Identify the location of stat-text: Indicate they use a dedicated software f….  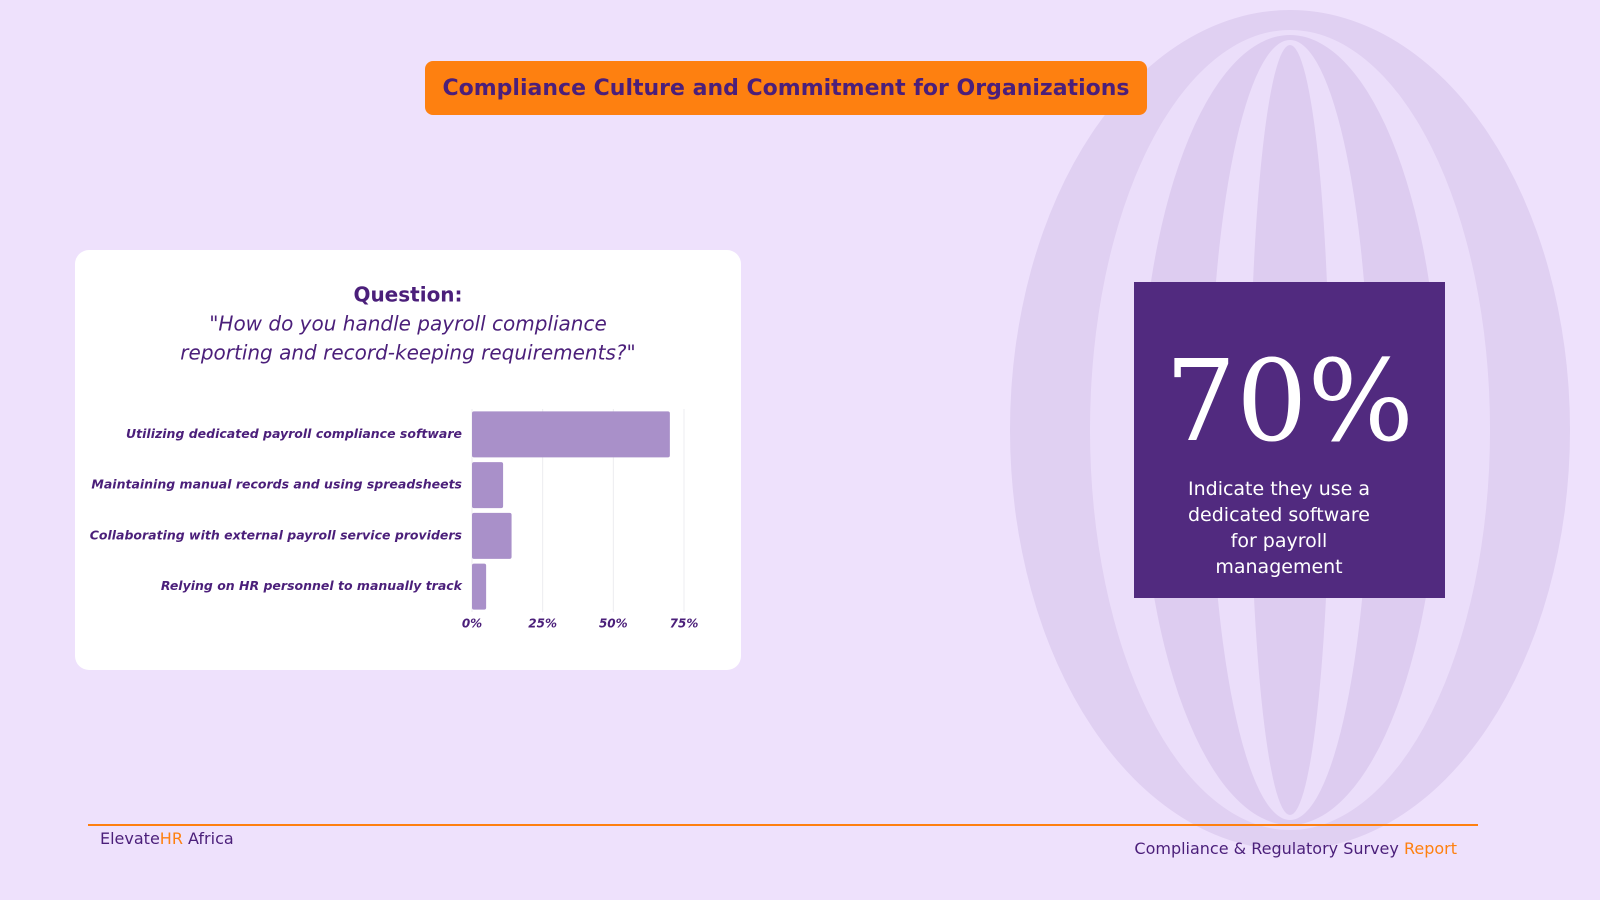
(1279, 528).